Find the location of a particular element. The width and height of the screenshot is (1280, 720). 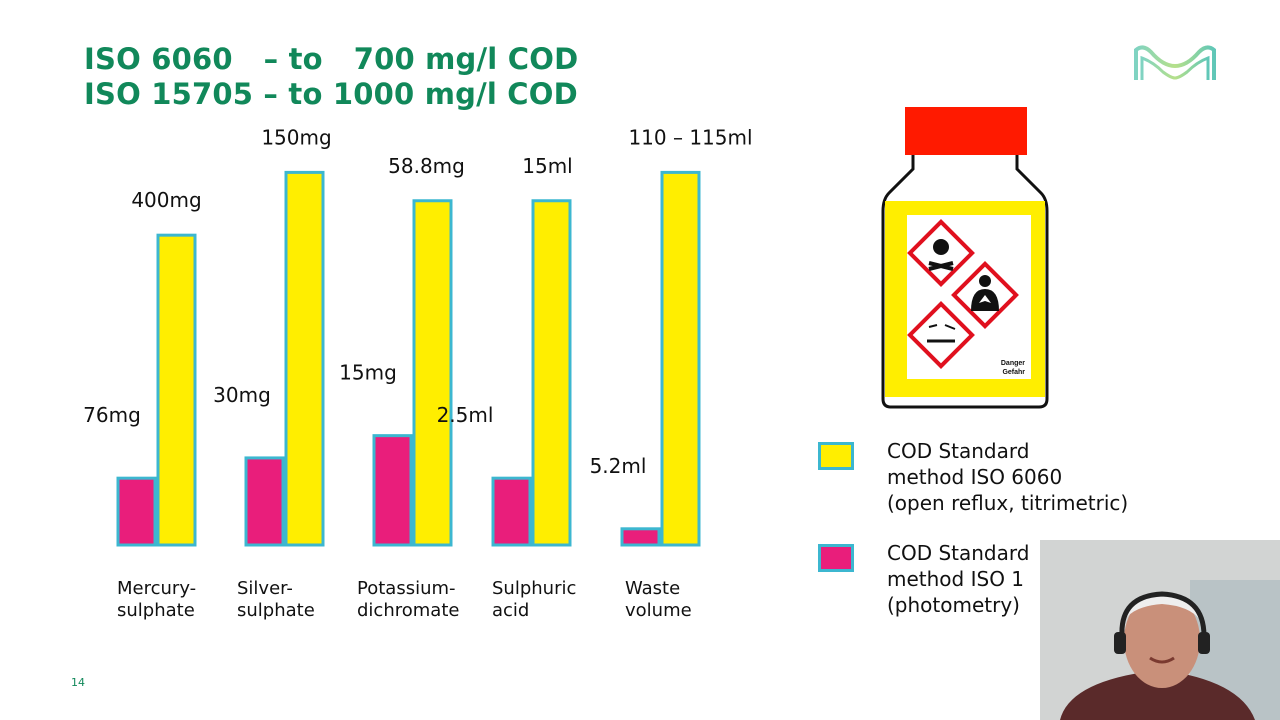

reagent-bottle-illustration: Danger Gefahr is located at coordinates (965, 258).